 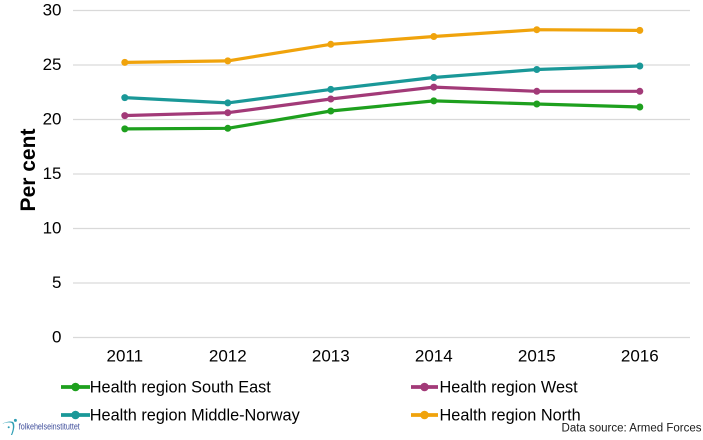 I want to click on svg-text: 10, so click(x=52, y=228).